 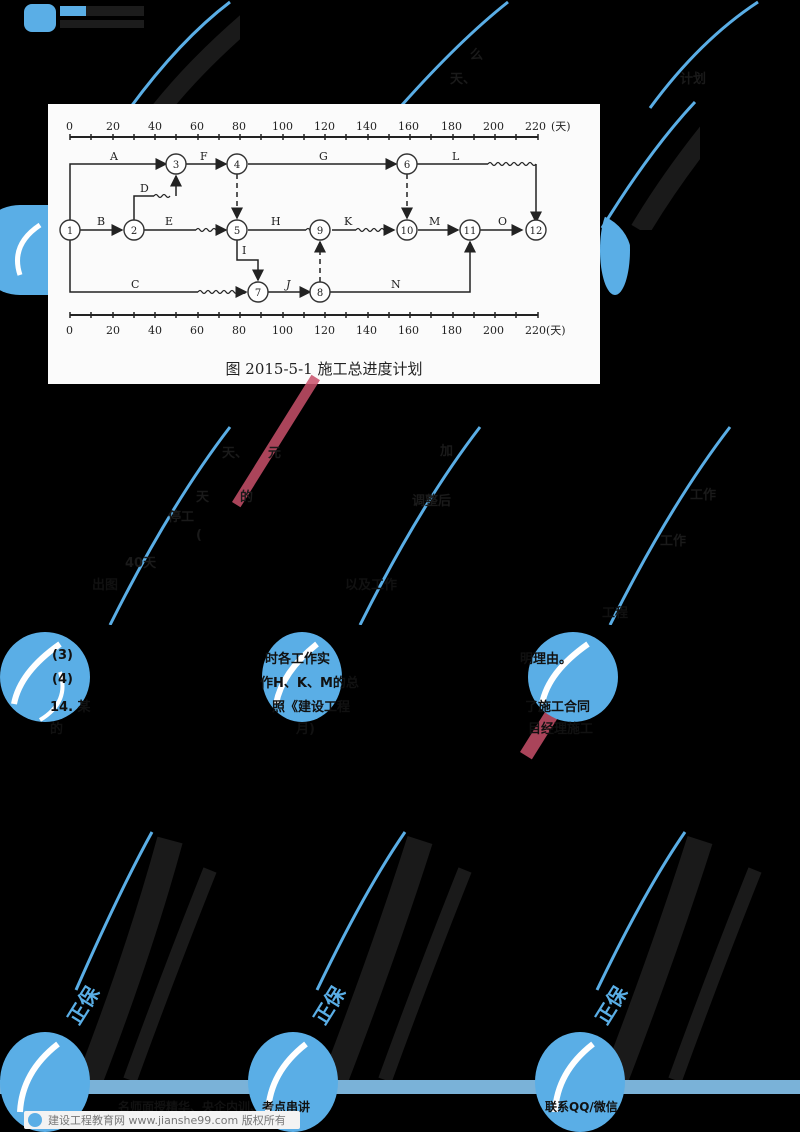 What do you see at coordinates (62, 679) in the screenshot?
I see `question-4-label: (4)` at bounding box center [62, 679].